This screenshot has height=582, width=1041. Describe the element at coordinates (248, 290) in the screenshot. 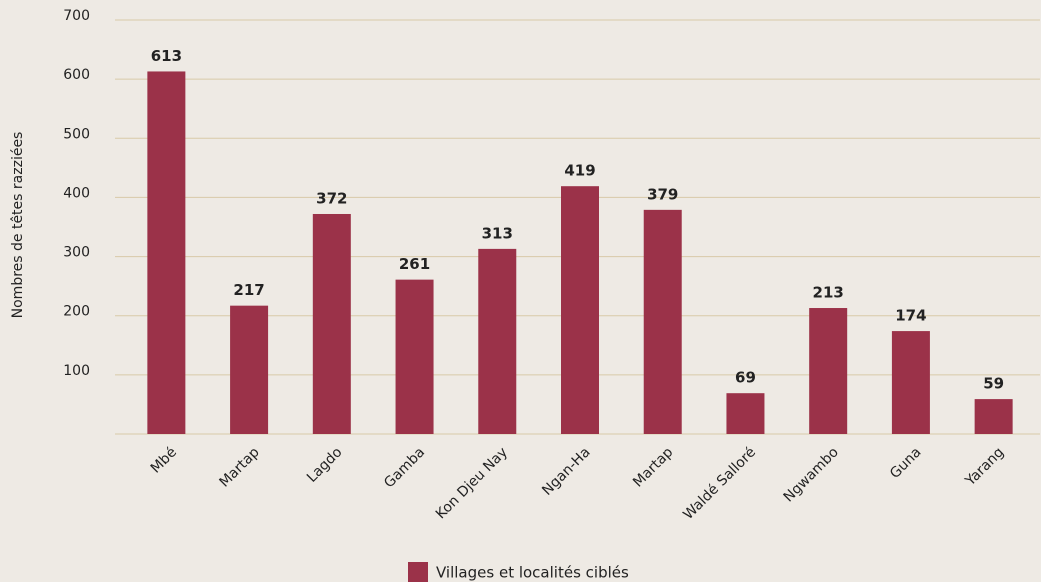

I see `value-label: 217` at that location.